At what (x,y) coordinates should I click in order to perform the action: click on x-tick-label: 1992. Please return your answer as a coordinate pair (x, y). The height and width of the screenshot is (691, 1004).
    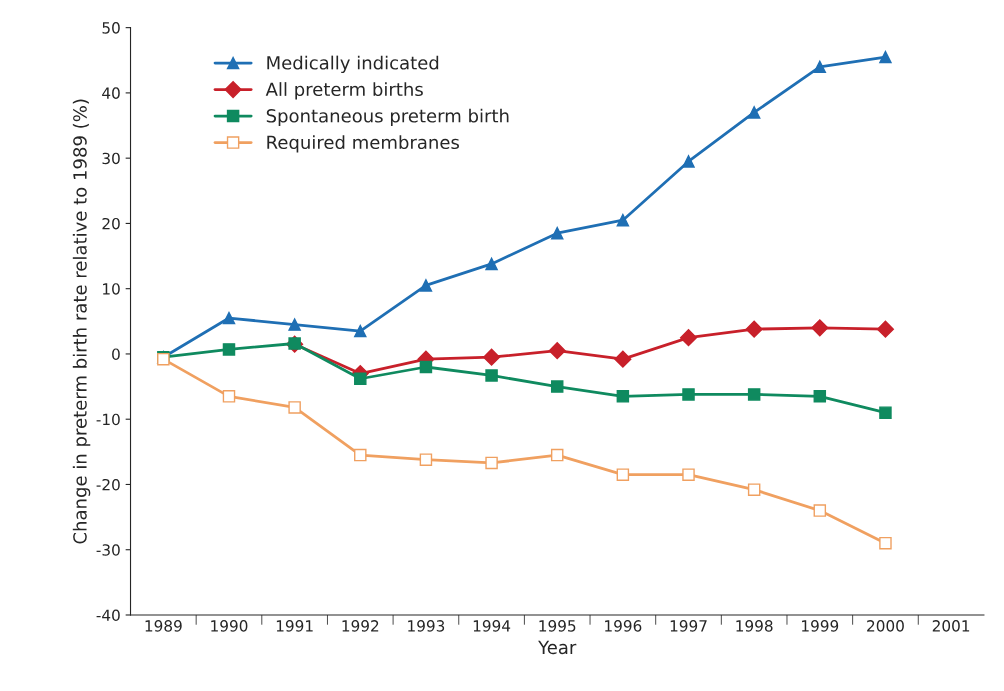
    Looking at the image, I should click on (360, 626).